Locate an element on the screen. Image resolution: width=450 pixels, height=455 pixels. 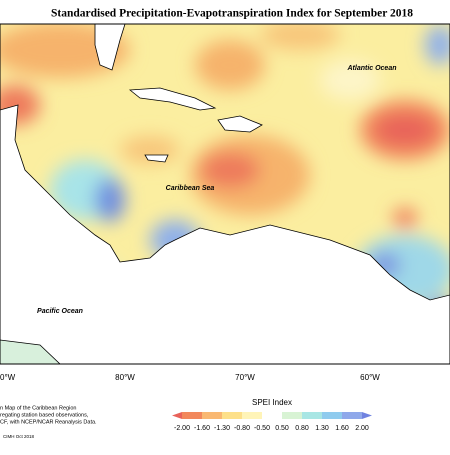
longitude-label: 80°W is located at coordinates (125, 377).